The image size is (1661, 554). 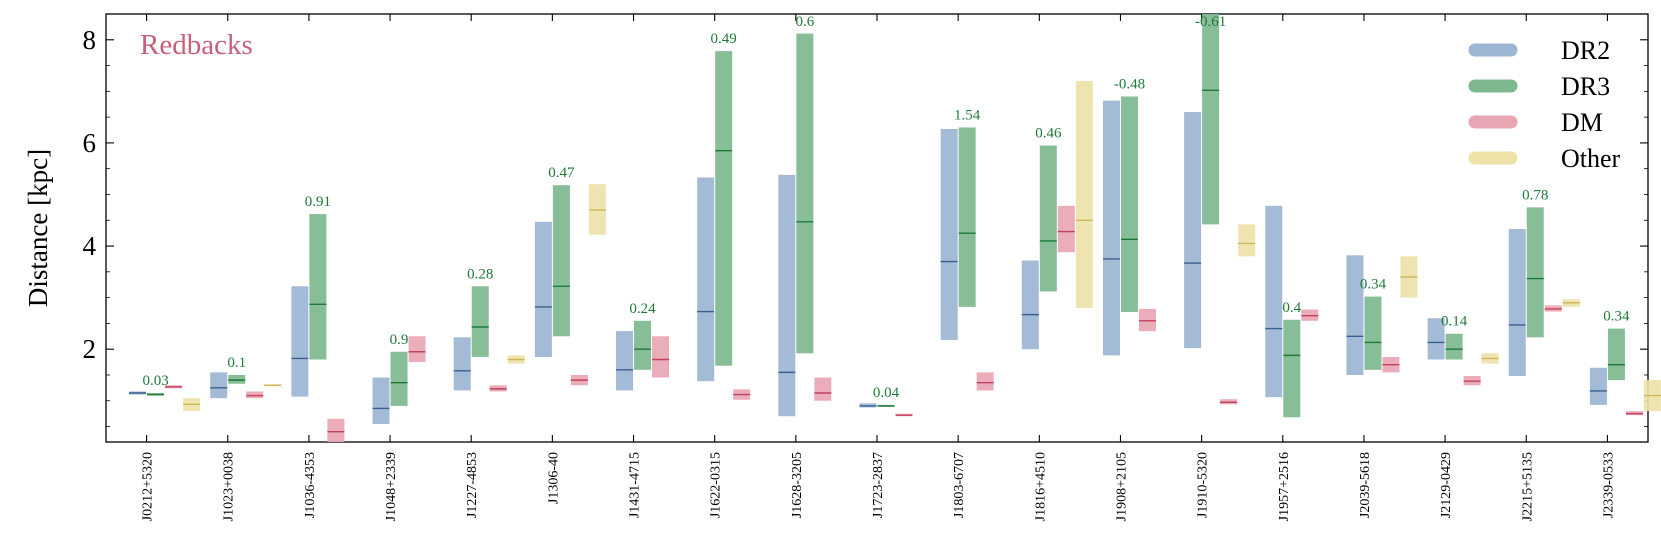 I want to click on parallax-label: 0.28, so click(x=480, y=274).